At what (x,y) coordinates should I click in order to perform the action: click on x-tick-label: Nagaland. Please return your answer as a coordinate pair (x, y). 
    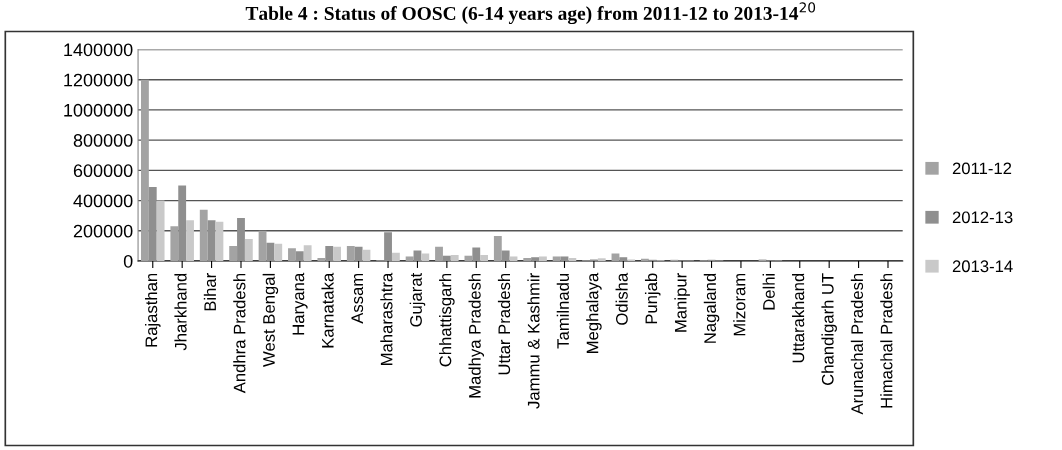
    Looking at the image, I should click on (711, 308).